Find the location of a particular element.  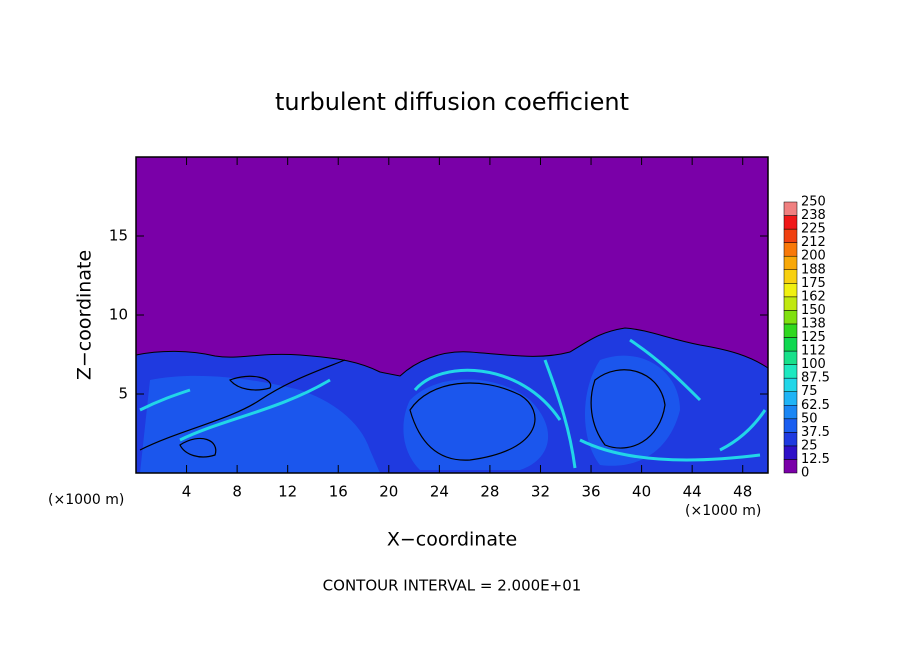

contour-lines is located at coordinates (402, 410).